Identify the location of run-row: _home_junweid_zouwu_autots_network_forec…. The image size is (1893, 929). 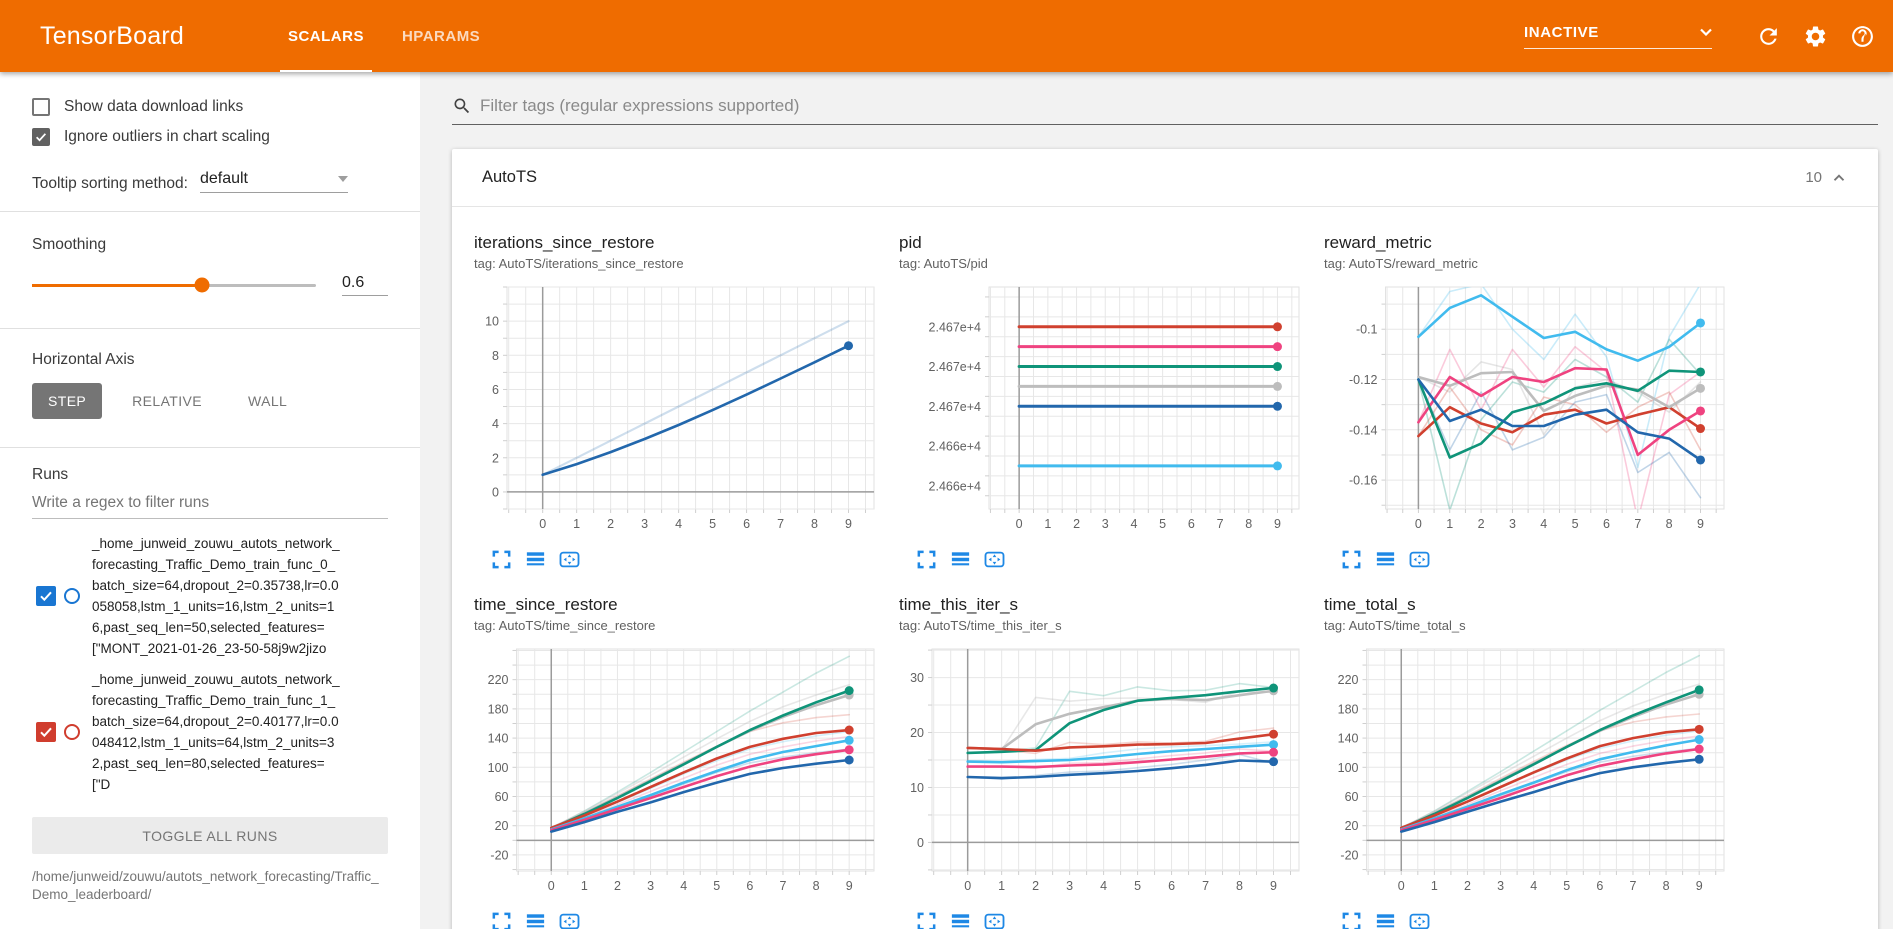
(210, 732).